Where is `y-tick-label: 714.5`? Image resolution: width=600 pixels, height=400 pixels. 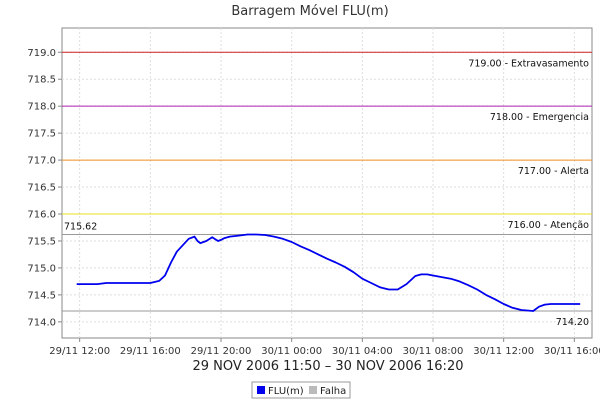
y-tick-label: 714.5 is located at coordinates (41, 295).